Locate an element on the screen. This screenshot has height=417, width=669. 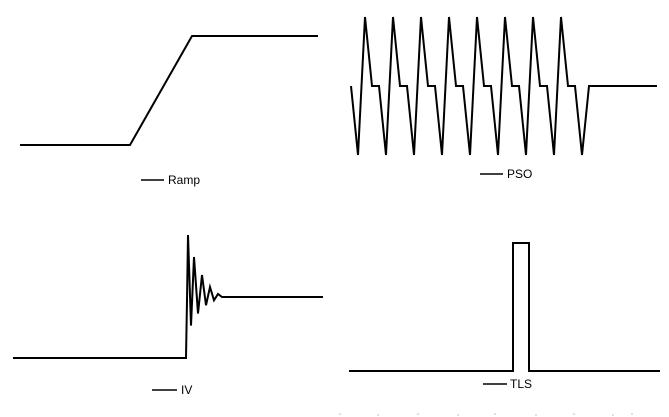
iv-legend-label: IV is located at coordinates (186, 390).